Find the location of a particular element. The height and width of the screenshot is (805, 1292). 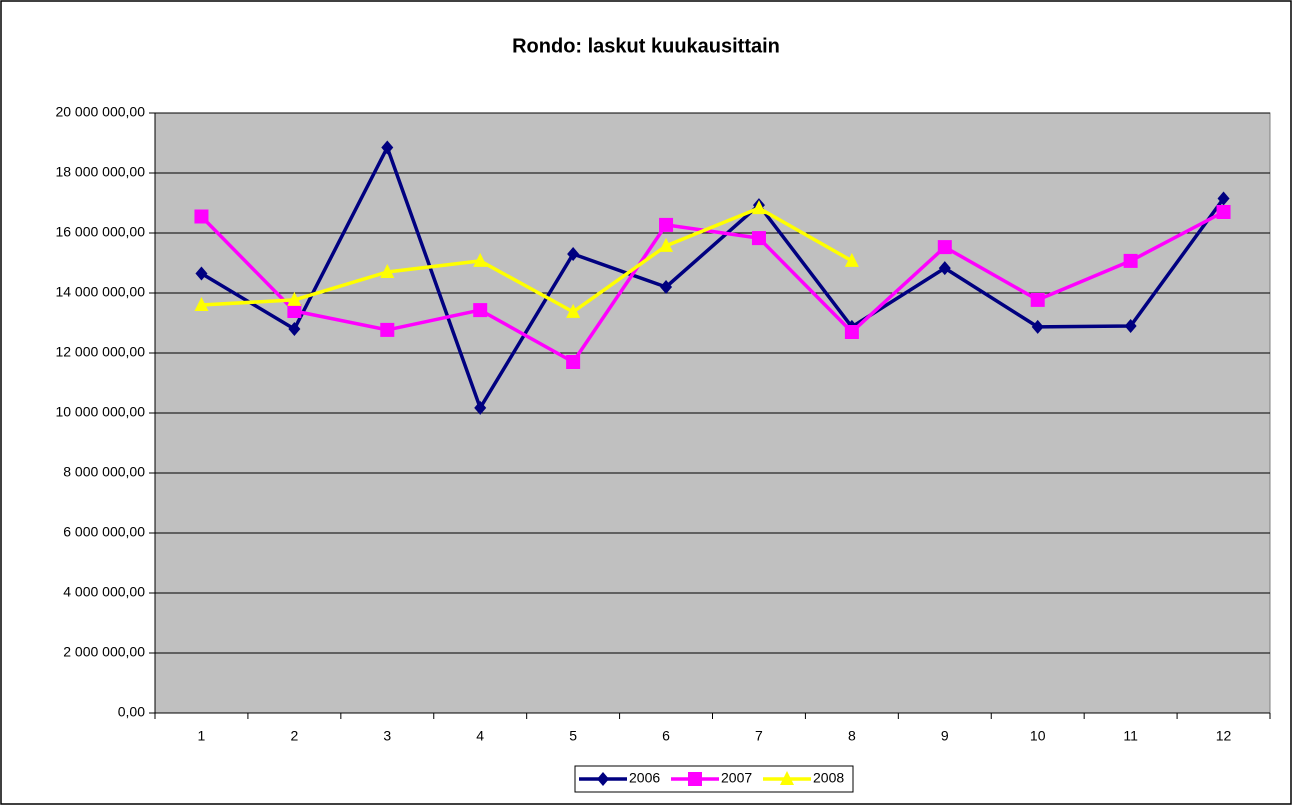

x-tick-label: 2 is located at coordinates (294, 736).